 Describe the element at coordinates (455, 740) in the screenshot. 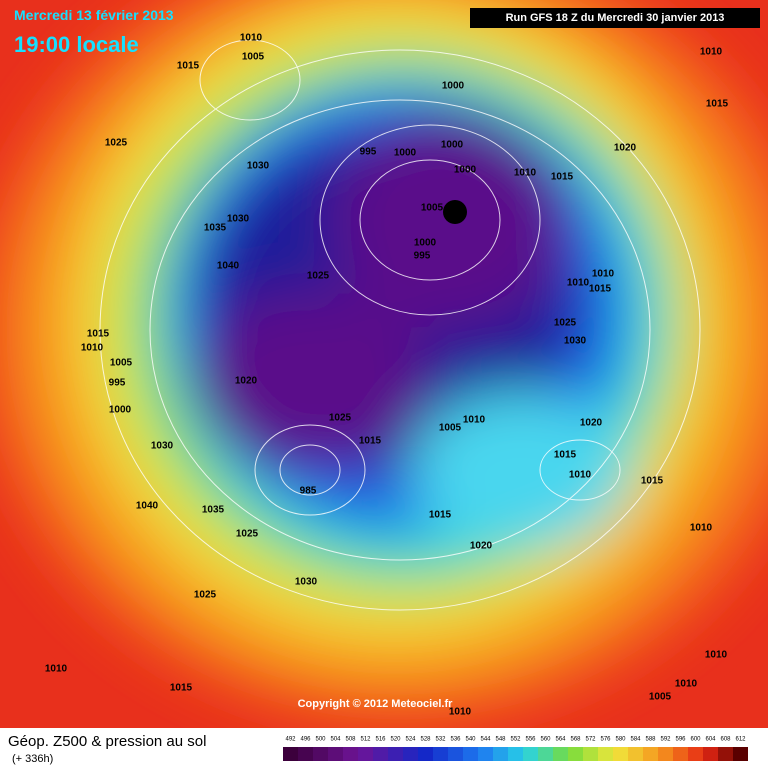

I see `scale-label: 536` at that location.